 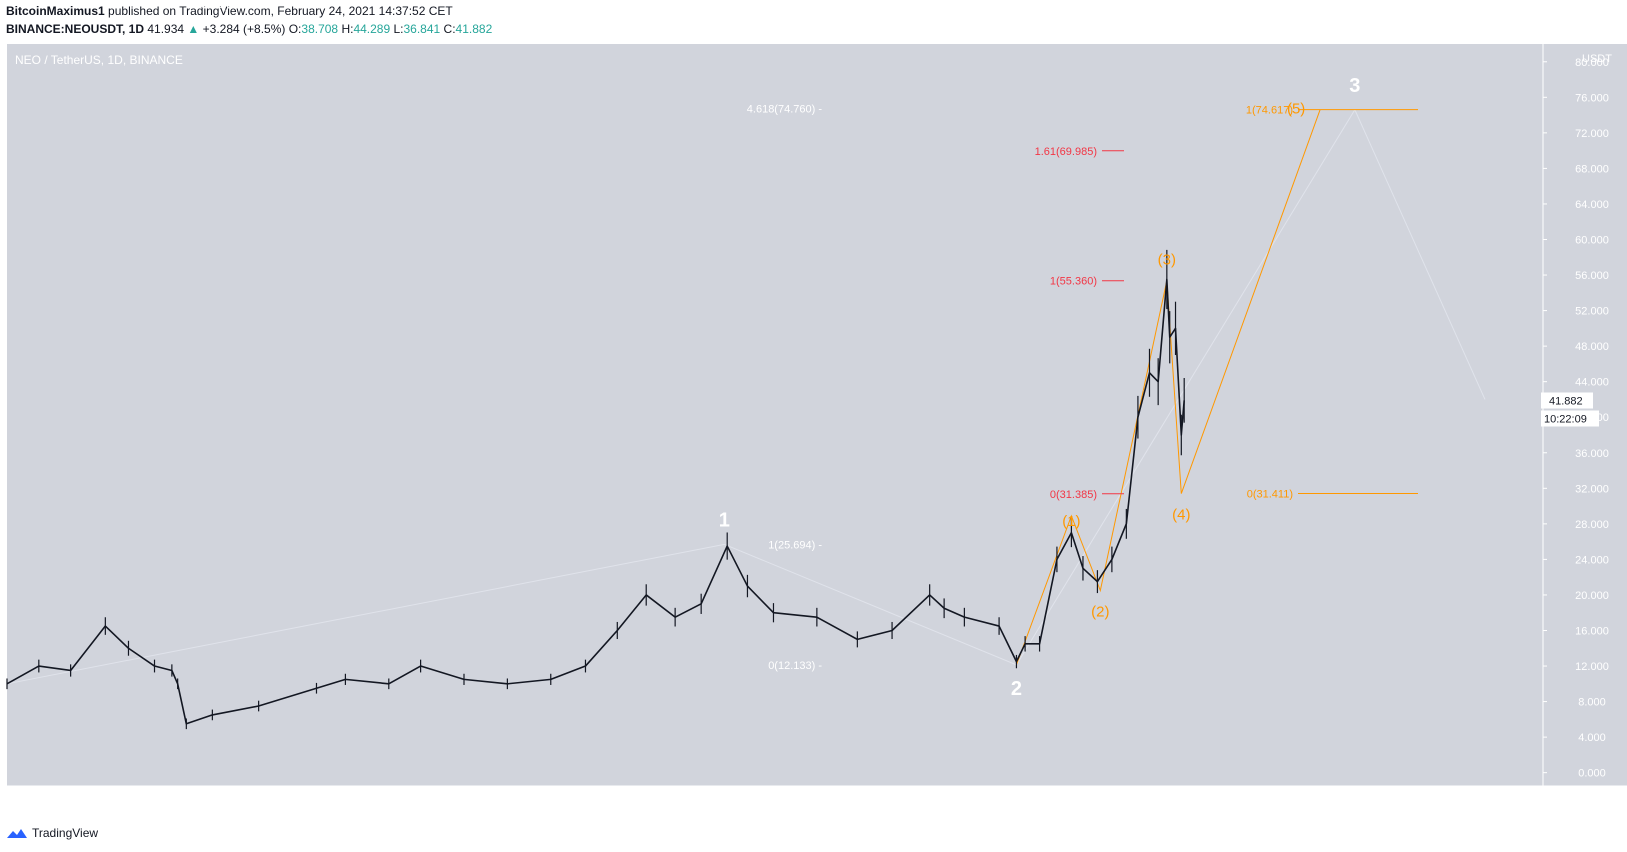 What do you see at coordinates (1100, 612) in the screenshot?
I see `wave-label: (2)` at bounding box center [1100, 612].